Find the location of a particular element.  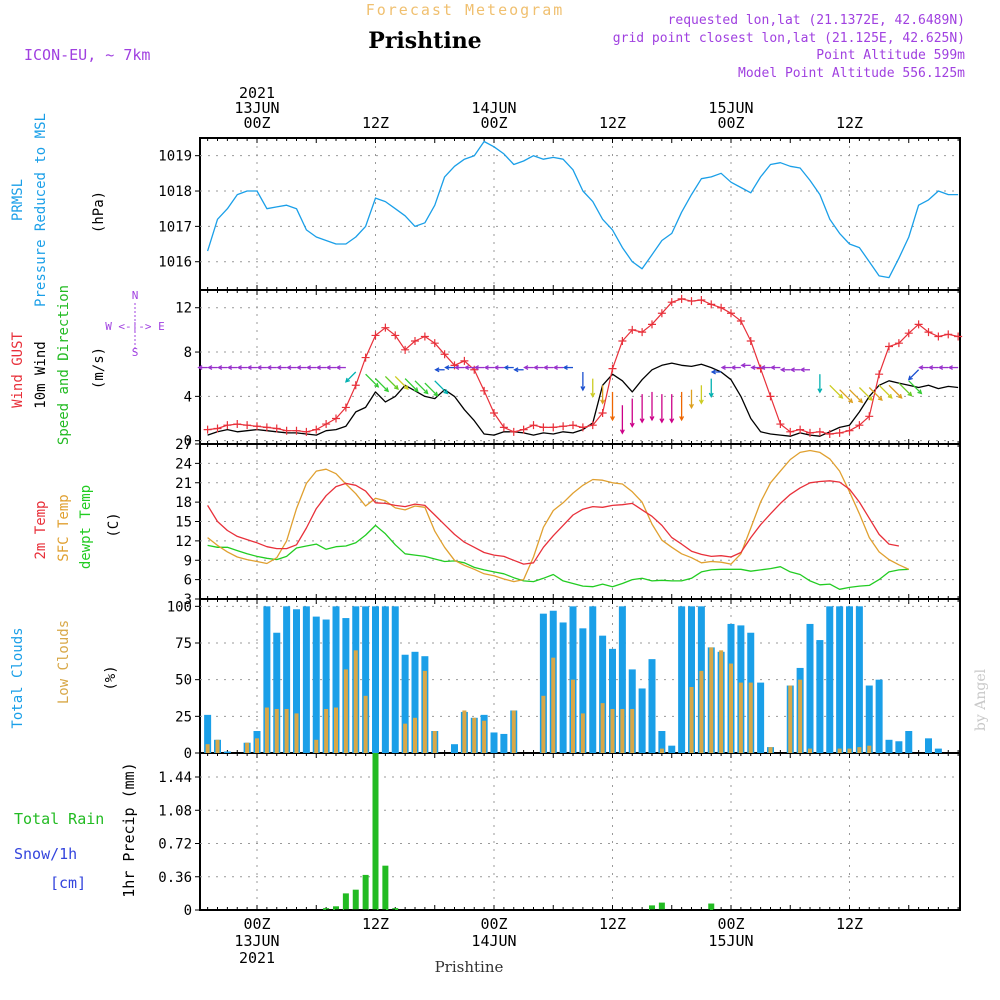

y-tick-label: 50 is located at coordinates (183, 681).